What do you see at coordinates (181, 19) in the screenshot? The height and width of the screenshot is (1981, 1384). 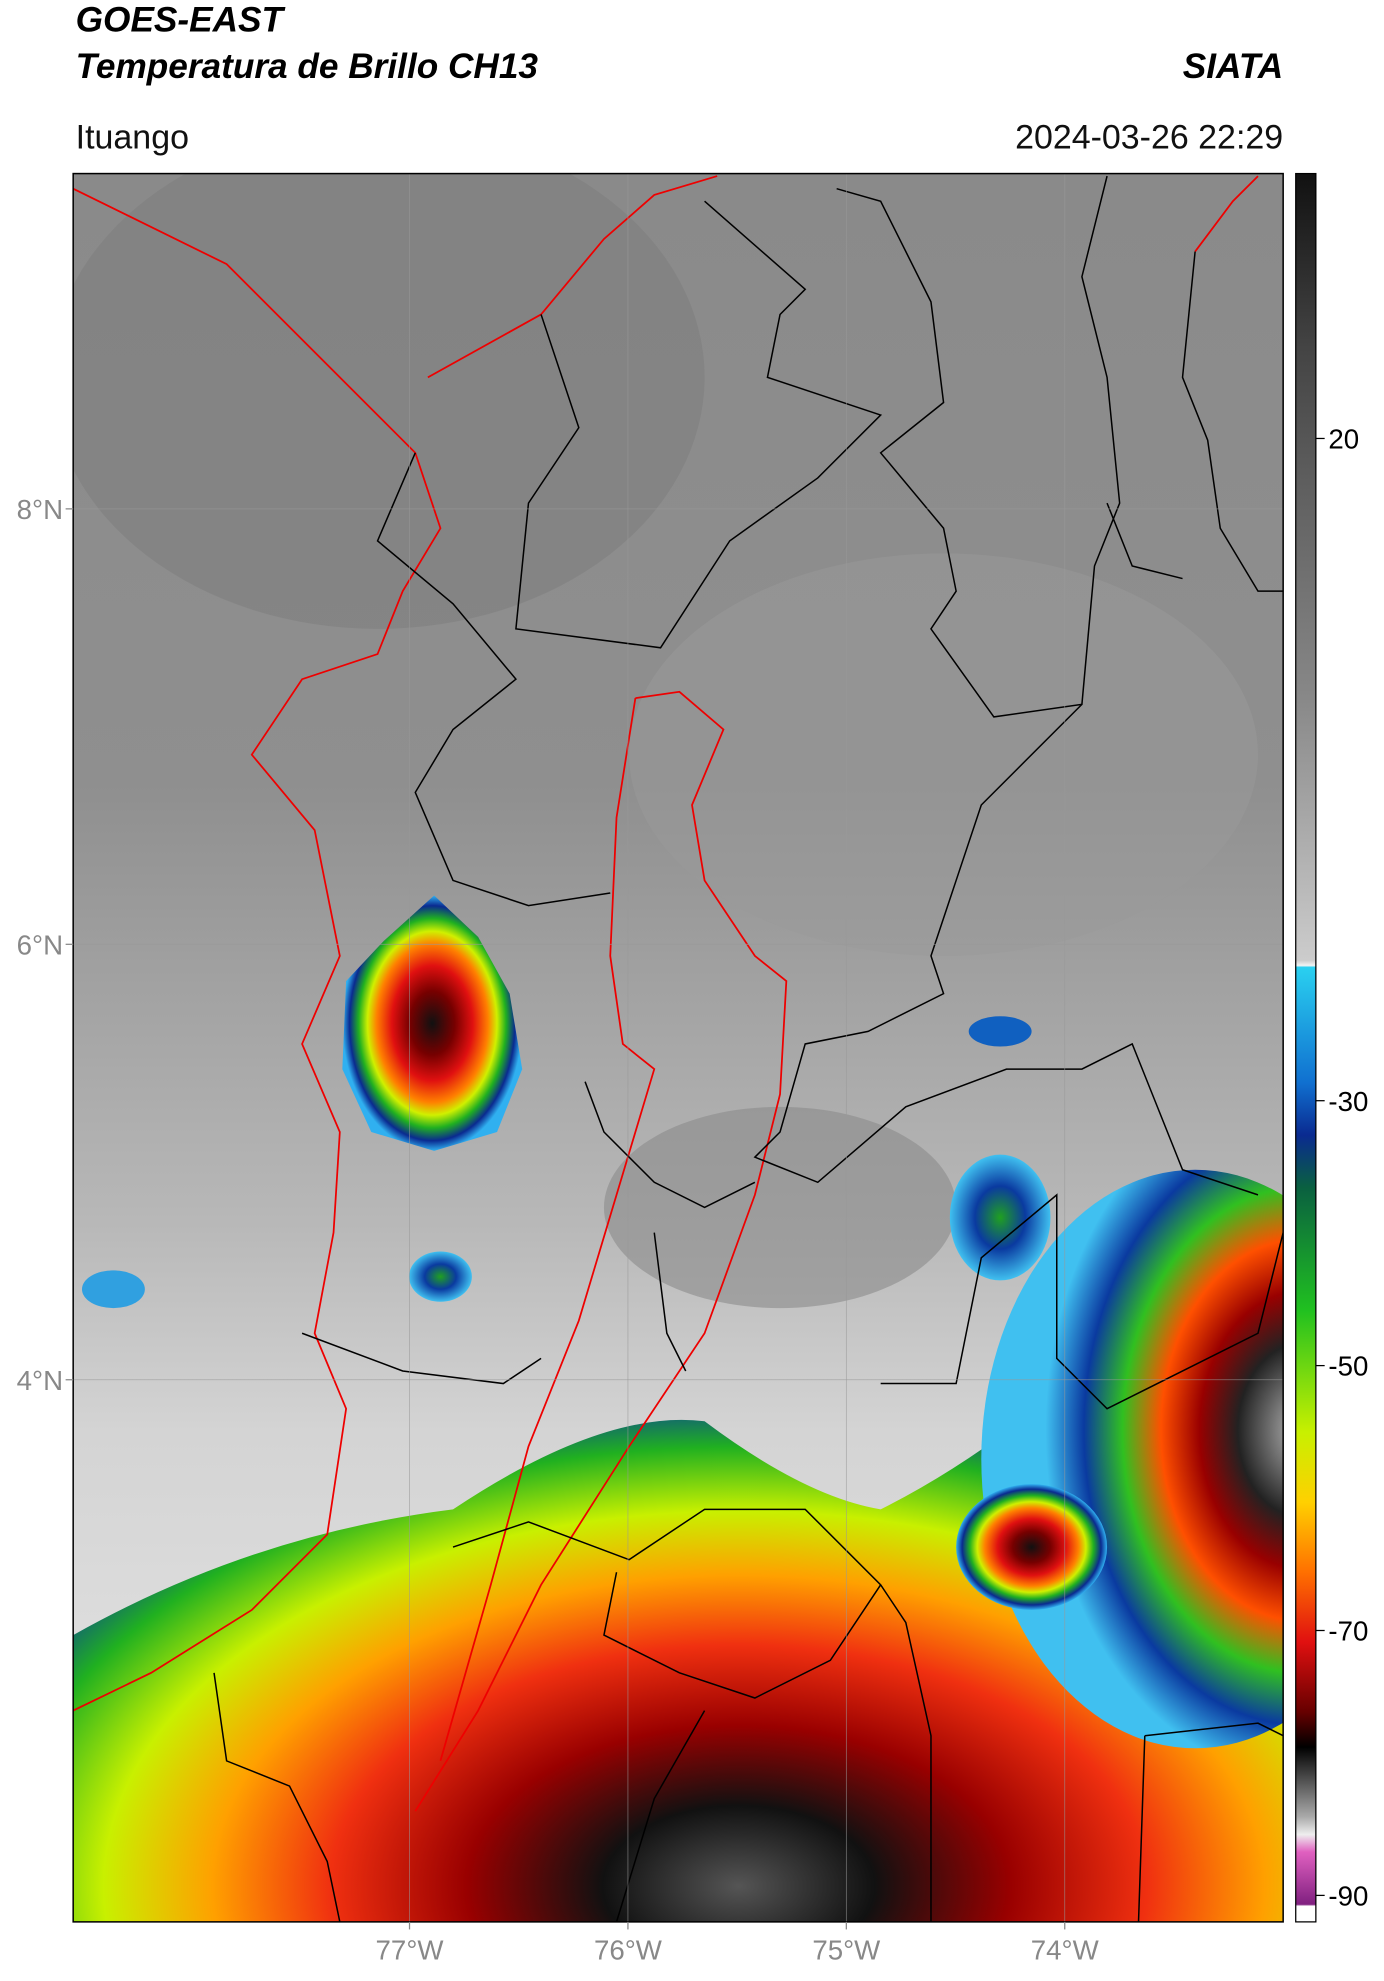 I see `title: GOES-EAST` at bounding box center [181, 19].